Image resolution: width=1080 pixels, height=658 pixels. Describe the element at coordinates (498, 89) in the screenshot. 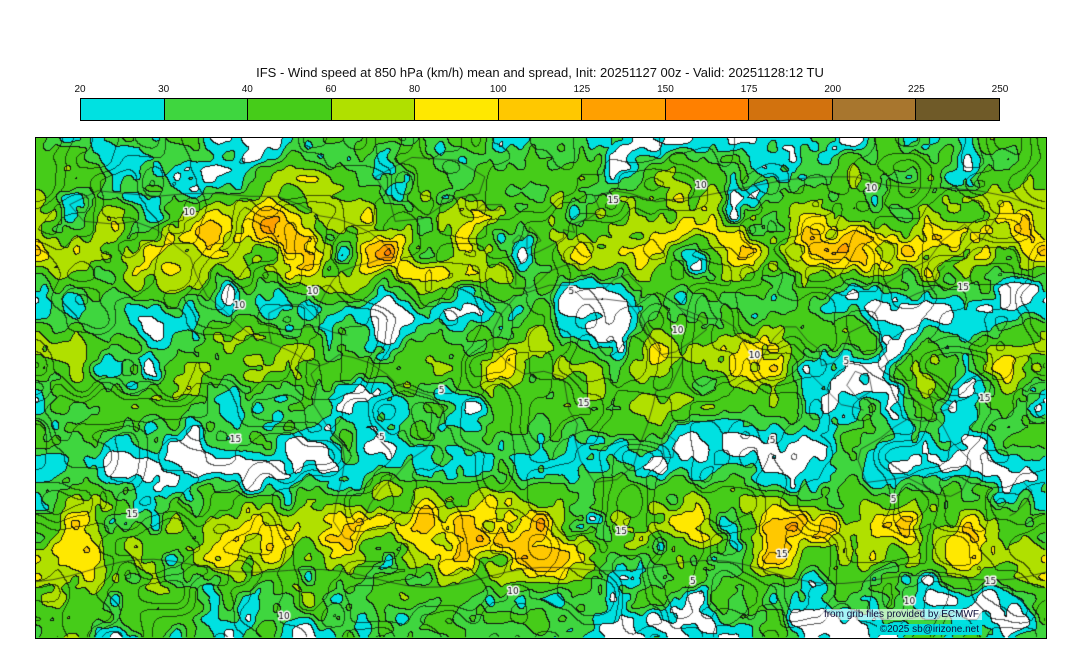

I see `colorbar-tick-label: 100` at that location.